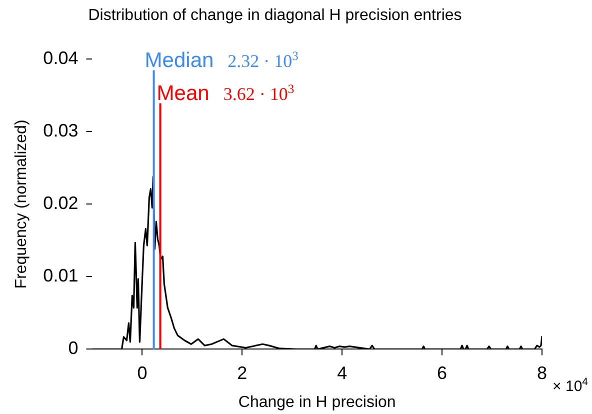  Describe the element at coordinates (542, 372) in the screenshot. I see `x-tick-label: 8` at that location.